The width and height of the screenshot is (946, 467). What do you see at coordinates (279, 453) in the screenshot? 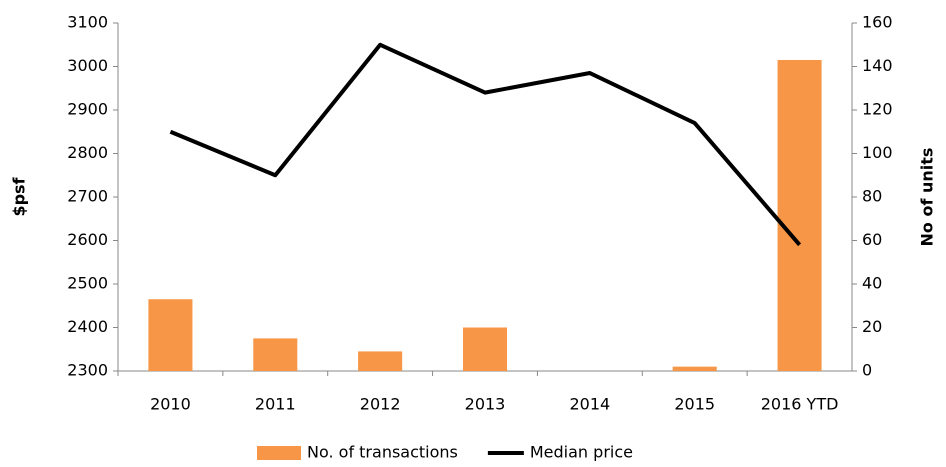
I see `legend-swatch` at bounding box center [279, 453].